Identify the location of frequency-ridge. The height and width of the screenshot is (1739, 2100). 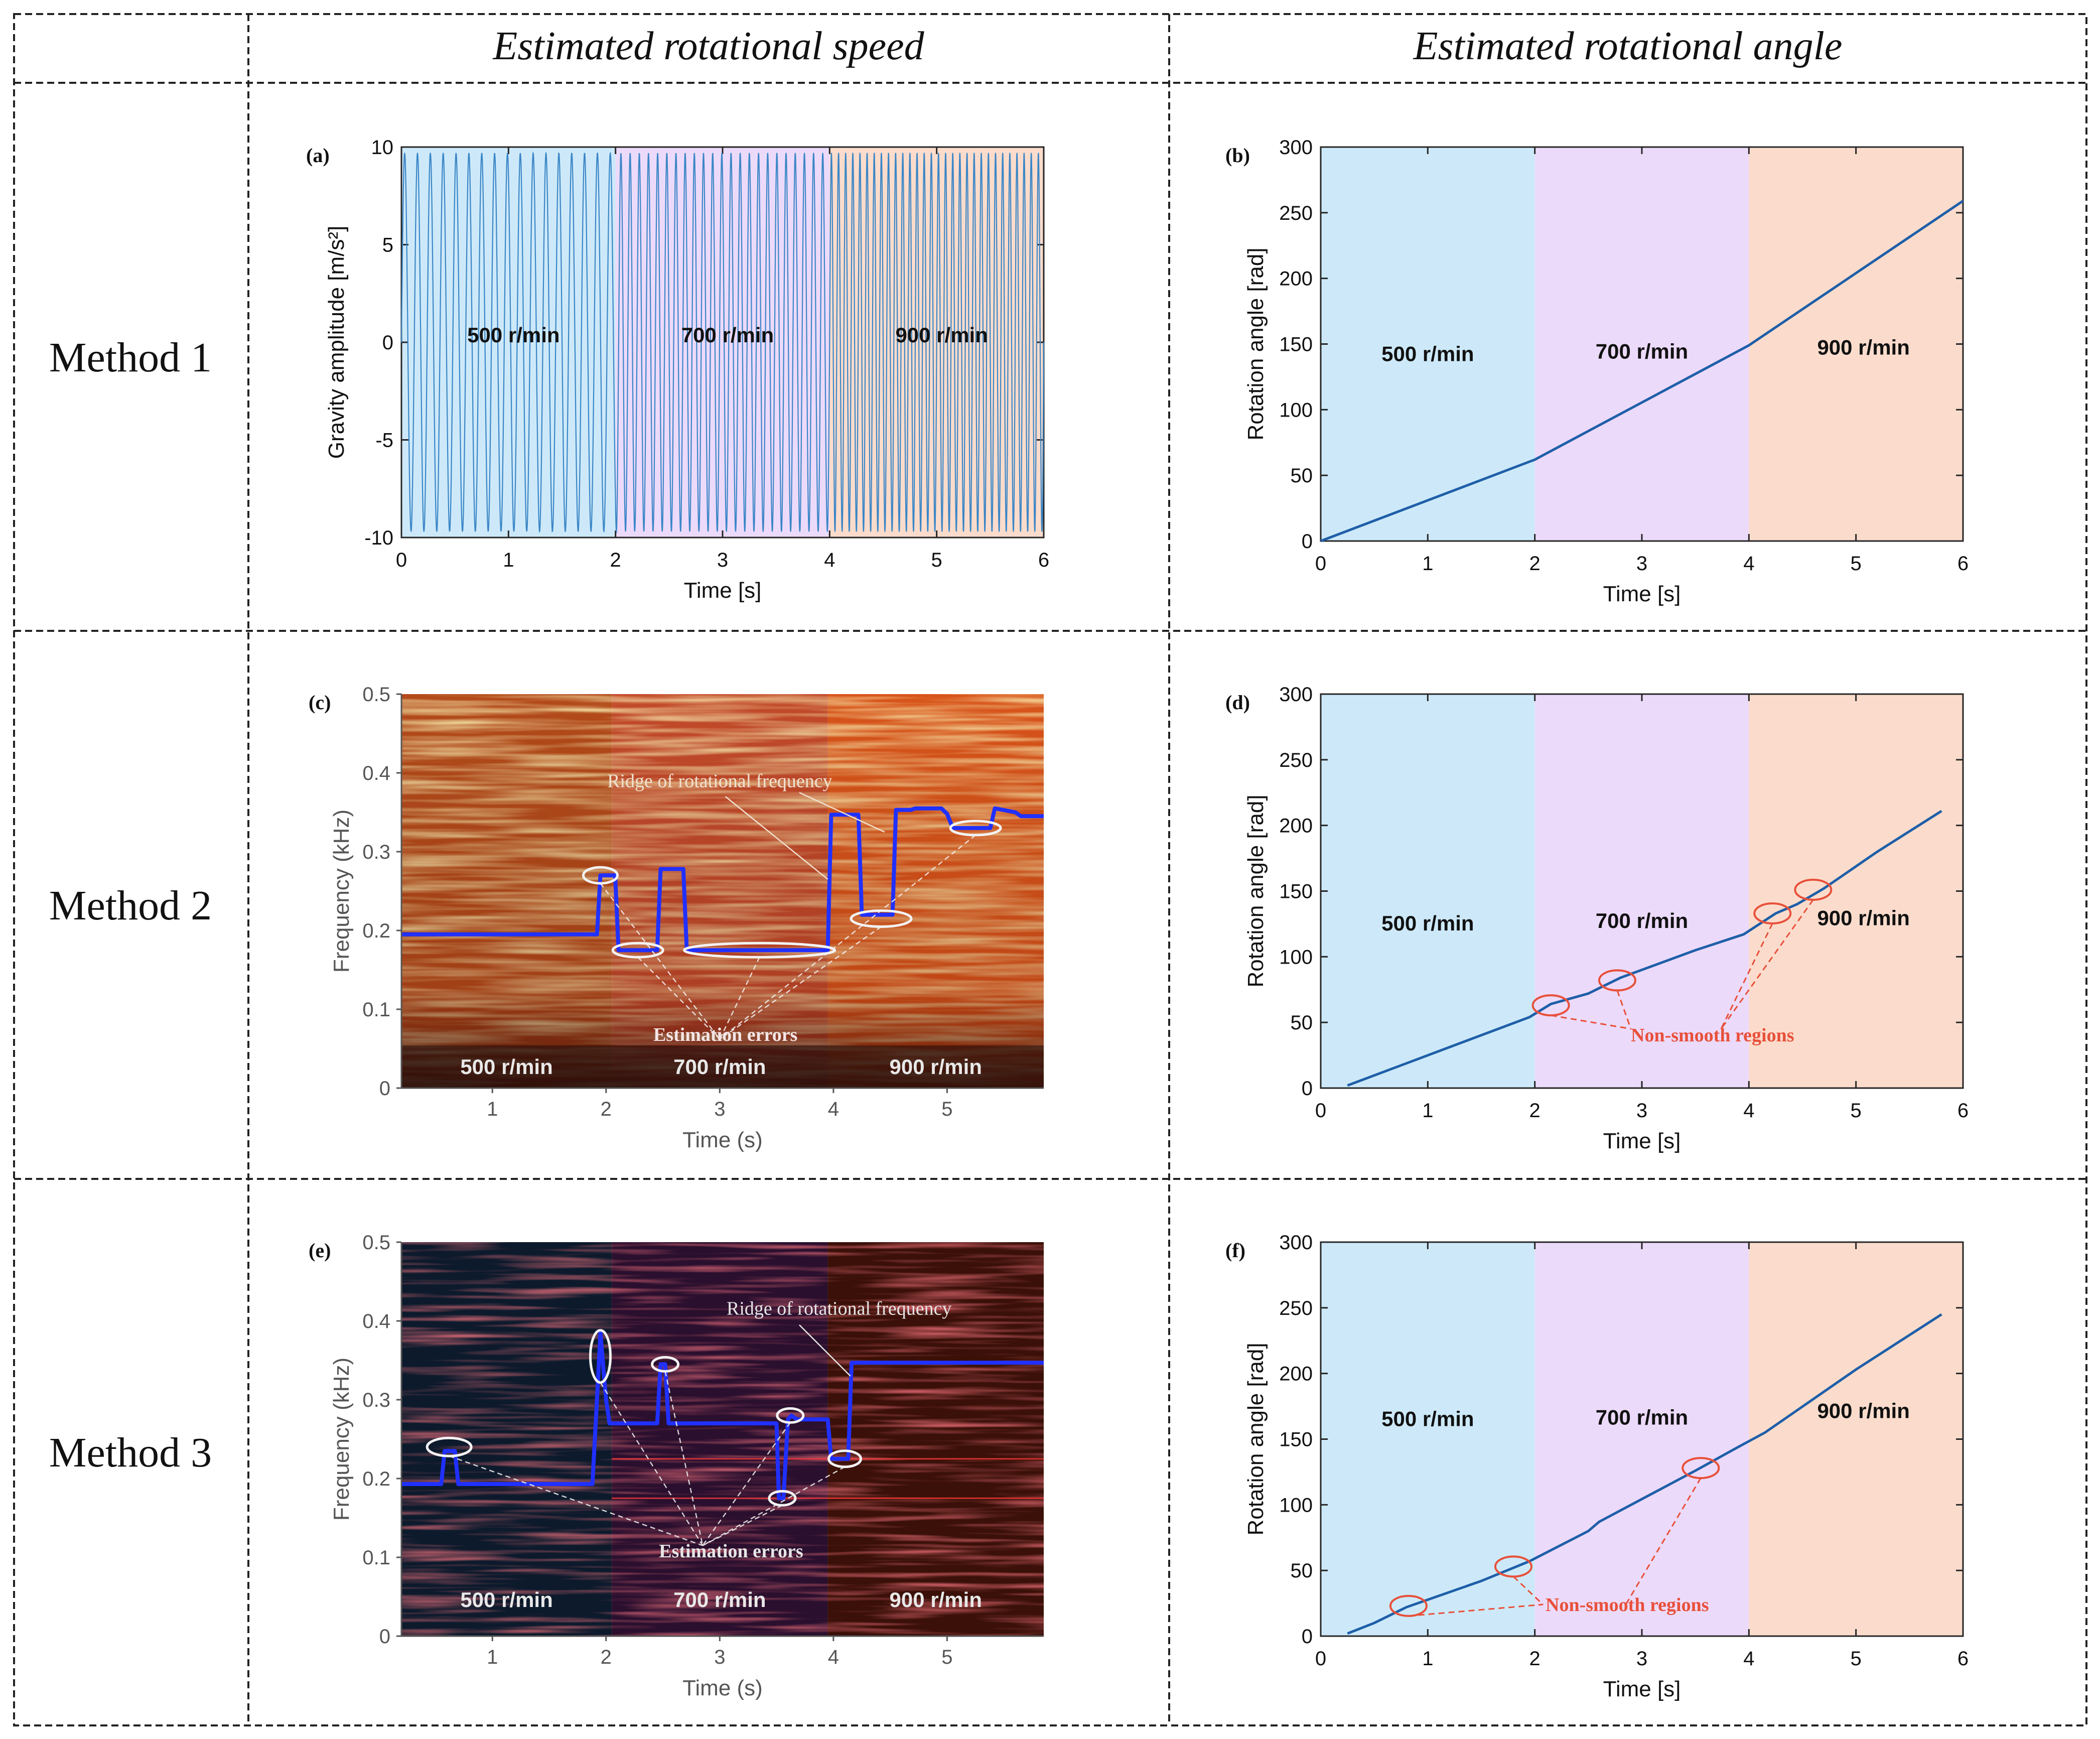
(722, 879).